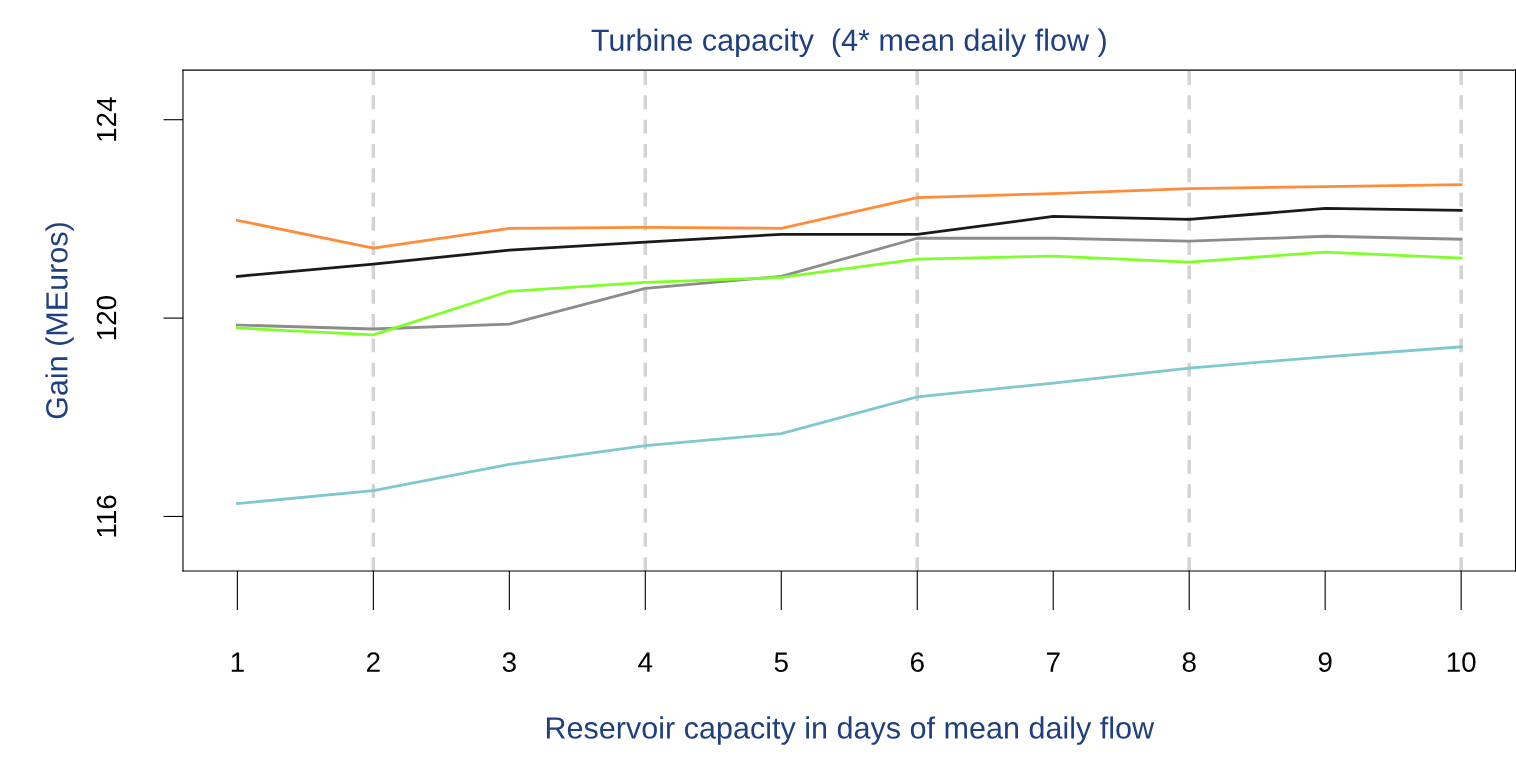  Describe the element at coordinates (1461, 662) in the screenshot. I see `x-tick-label: 10` at that location.